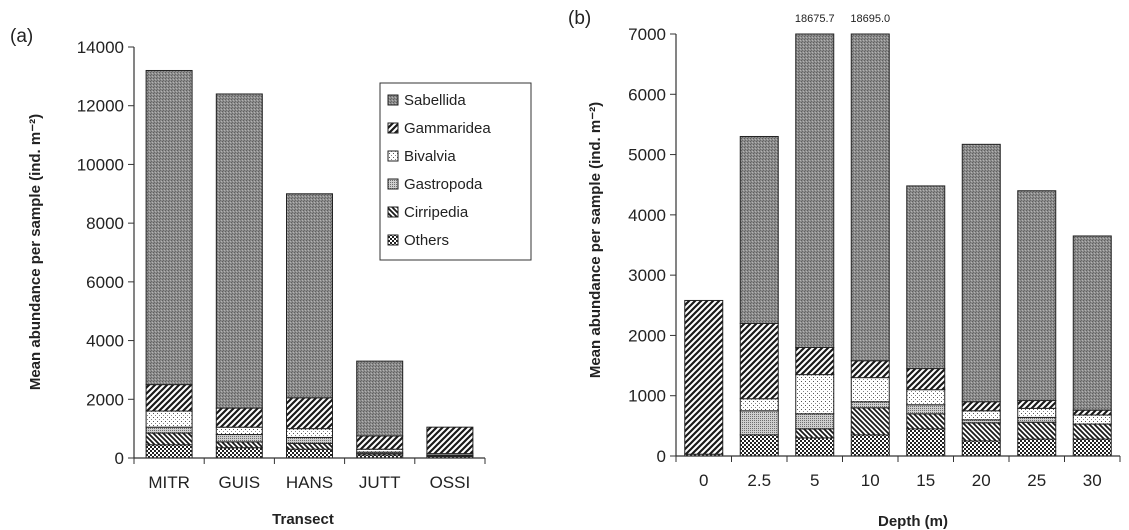 Image resolution: width=1129 pixels, height=530 pixels. What do you see at coordinates (169, 419) in the screenshot?
I see `panel-a-bar-MITR-bivalvia` at bounding box center [169, 419].